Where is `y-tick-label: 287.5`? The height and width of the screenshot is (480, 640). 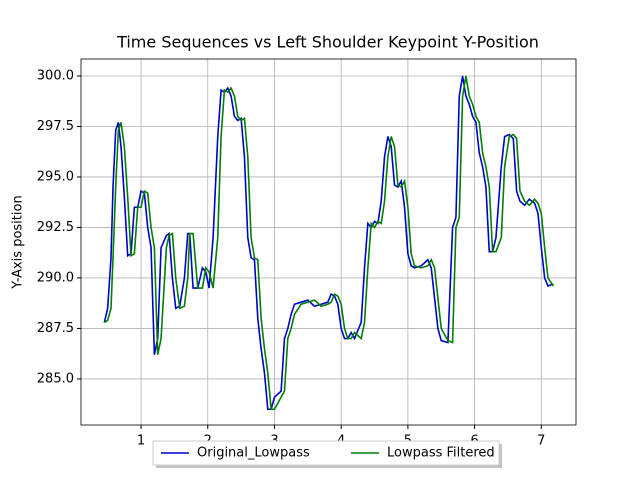 y-tick-label: 287.5 is located at coordinates (55, 328).